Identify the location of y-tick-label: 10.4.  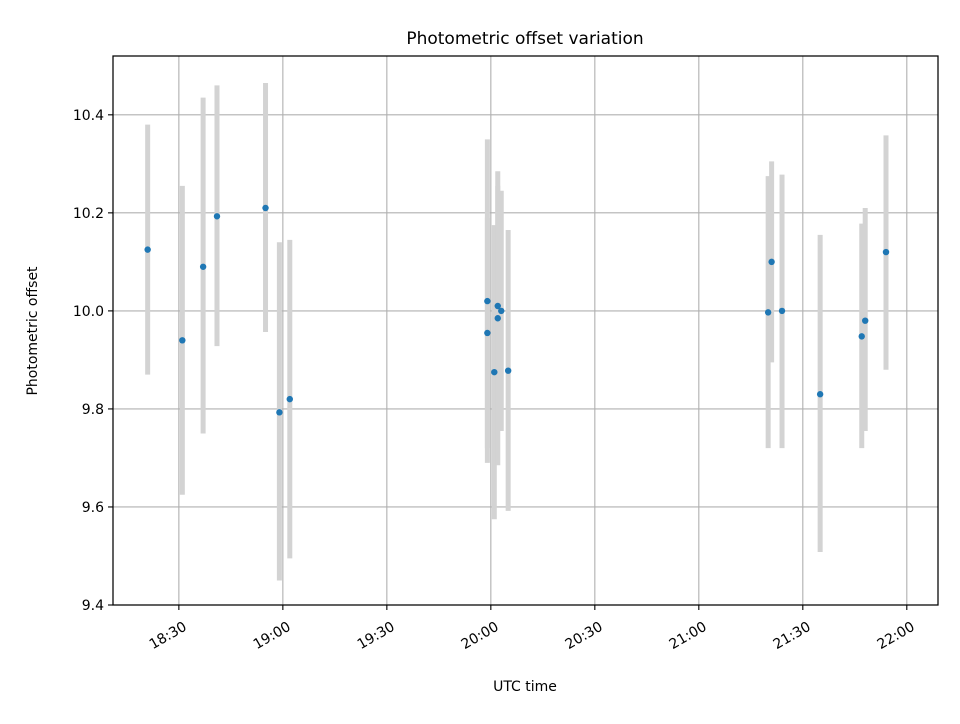
(88, 116).